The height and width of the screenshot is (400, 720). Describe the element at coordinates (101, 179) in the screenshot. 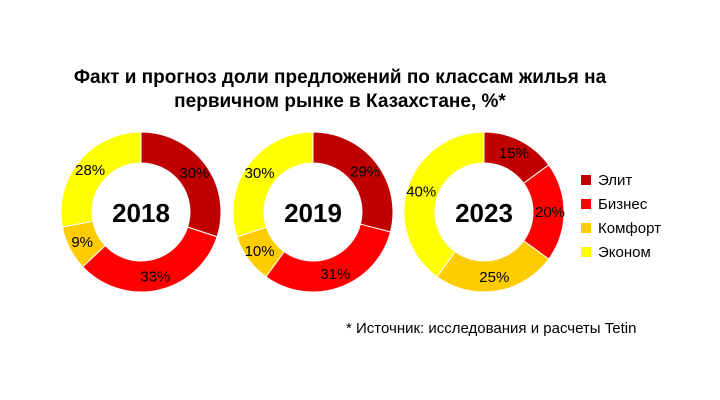

I see `slice-2018-economy` at that location.